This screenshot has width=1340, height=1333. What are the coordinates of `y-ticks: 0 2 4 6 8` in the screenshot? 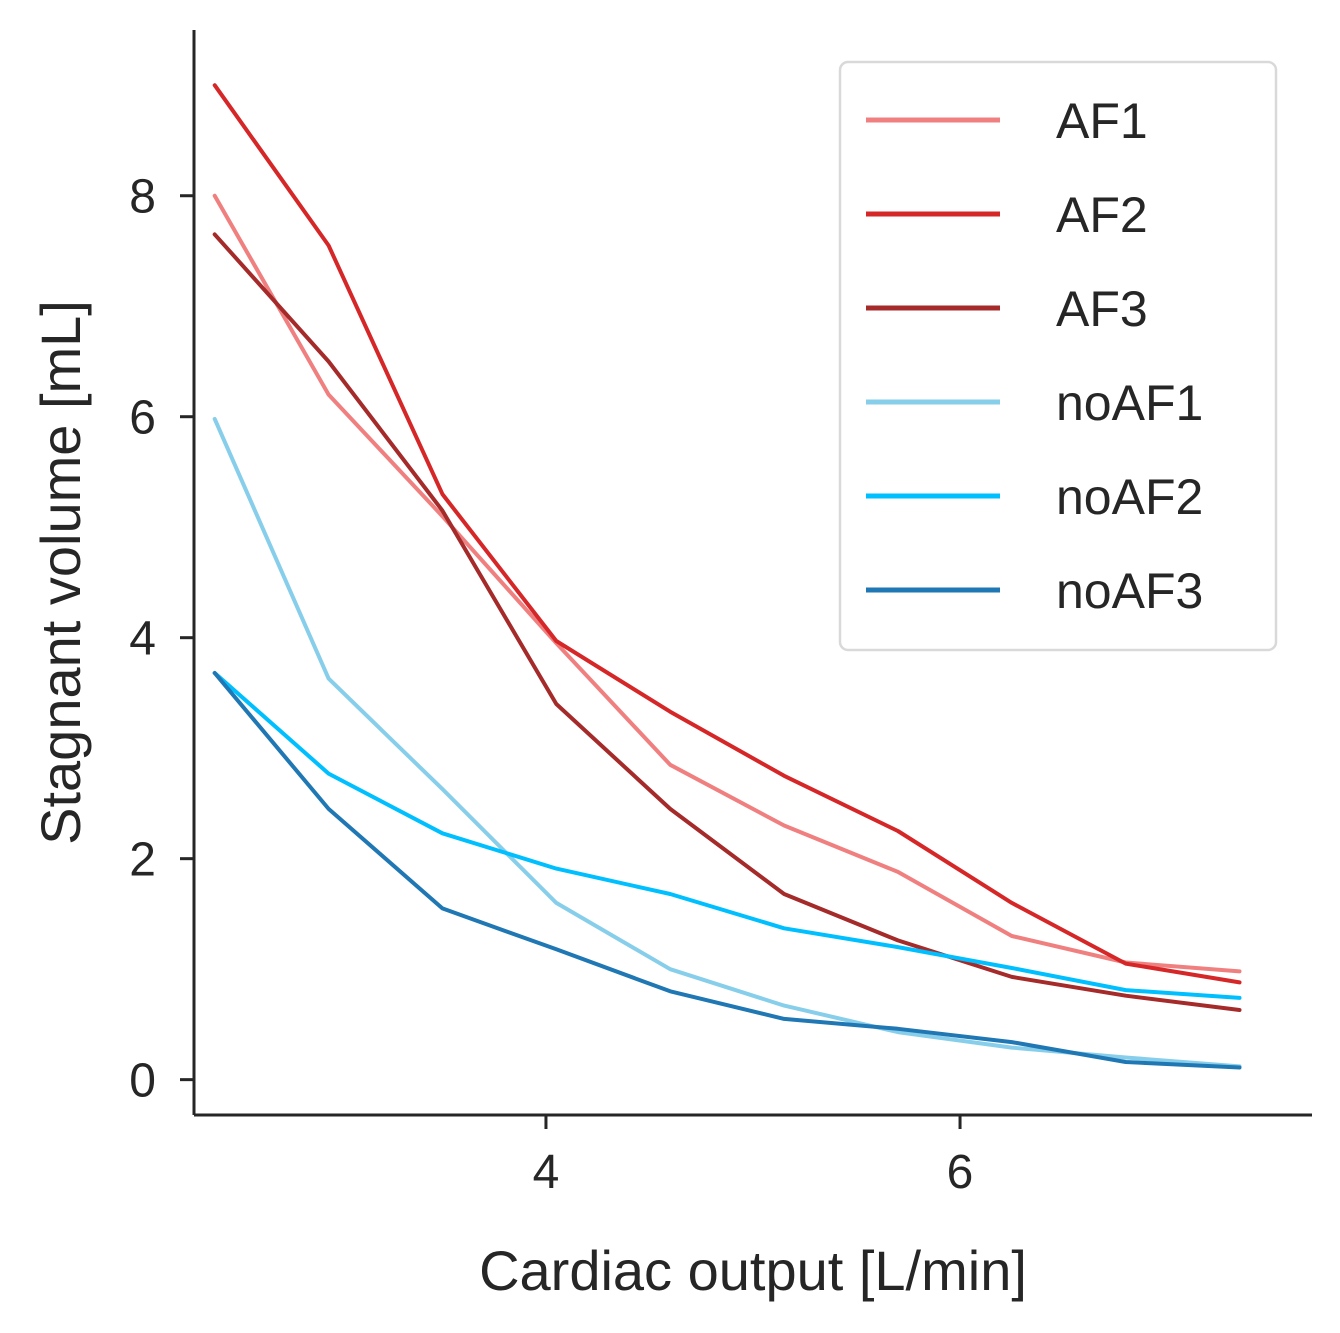 It's located at (161, 639).